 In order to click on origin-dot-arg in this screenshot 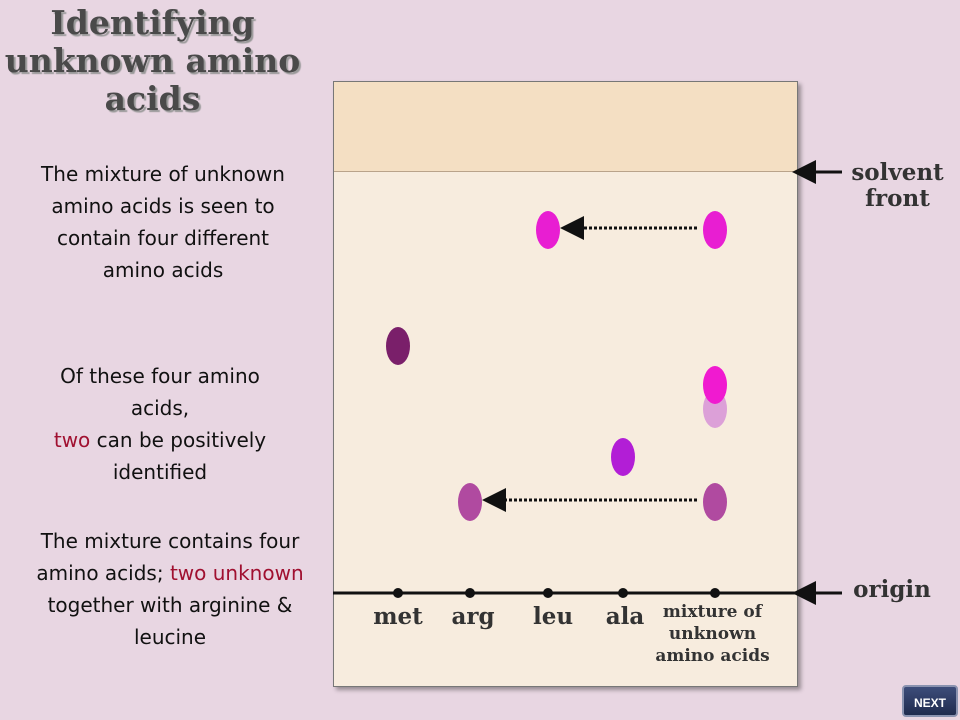, I will do `click(470, 593)`.